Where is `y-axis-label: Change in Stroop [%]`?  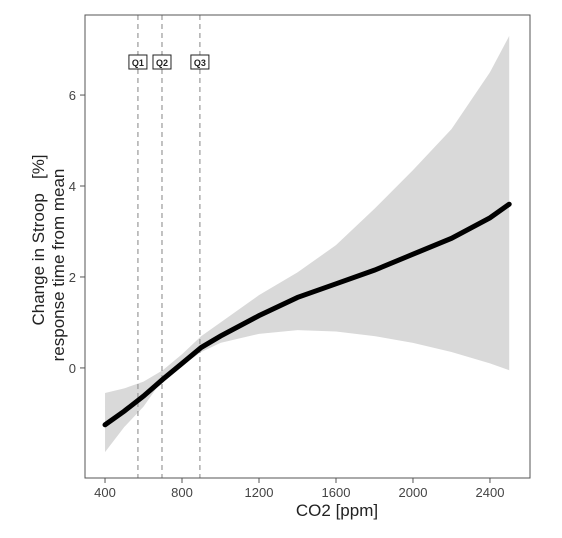
y-axis-label: Change in Stroop [%] is located at coordinates (38, 239).